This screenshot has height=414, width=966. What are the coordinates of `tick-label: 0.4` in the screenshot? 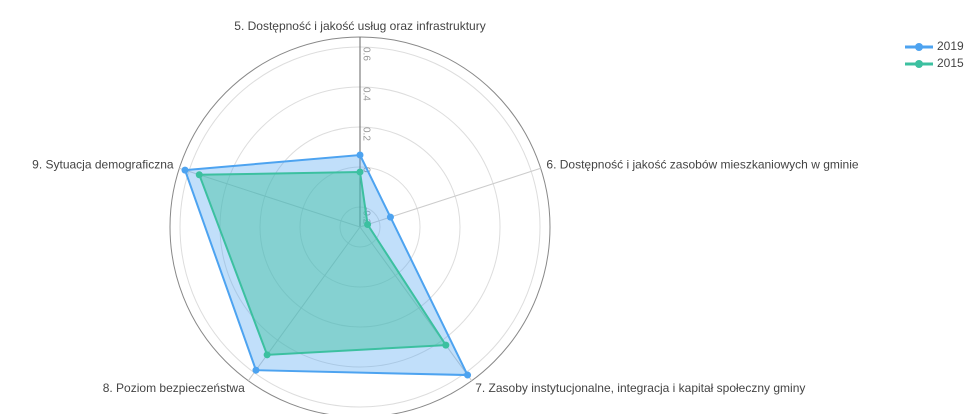 It's located at (365, 94).